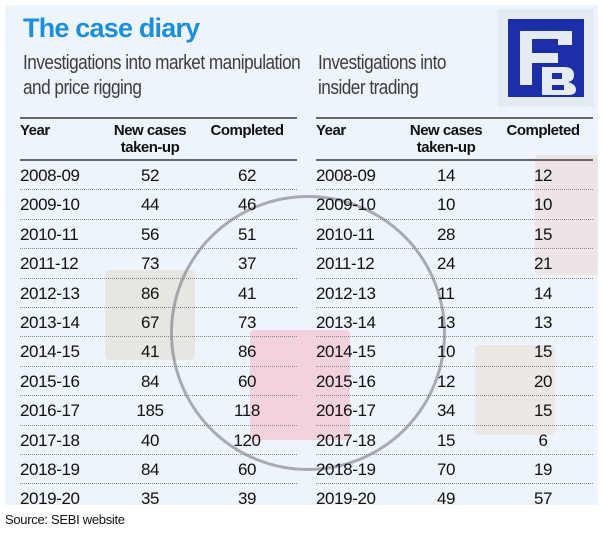 This screenshot has height=538, width=604. Describe the element at coordinates (543, 322) in the screenshot. I see `completed-cell: 13` at that location.